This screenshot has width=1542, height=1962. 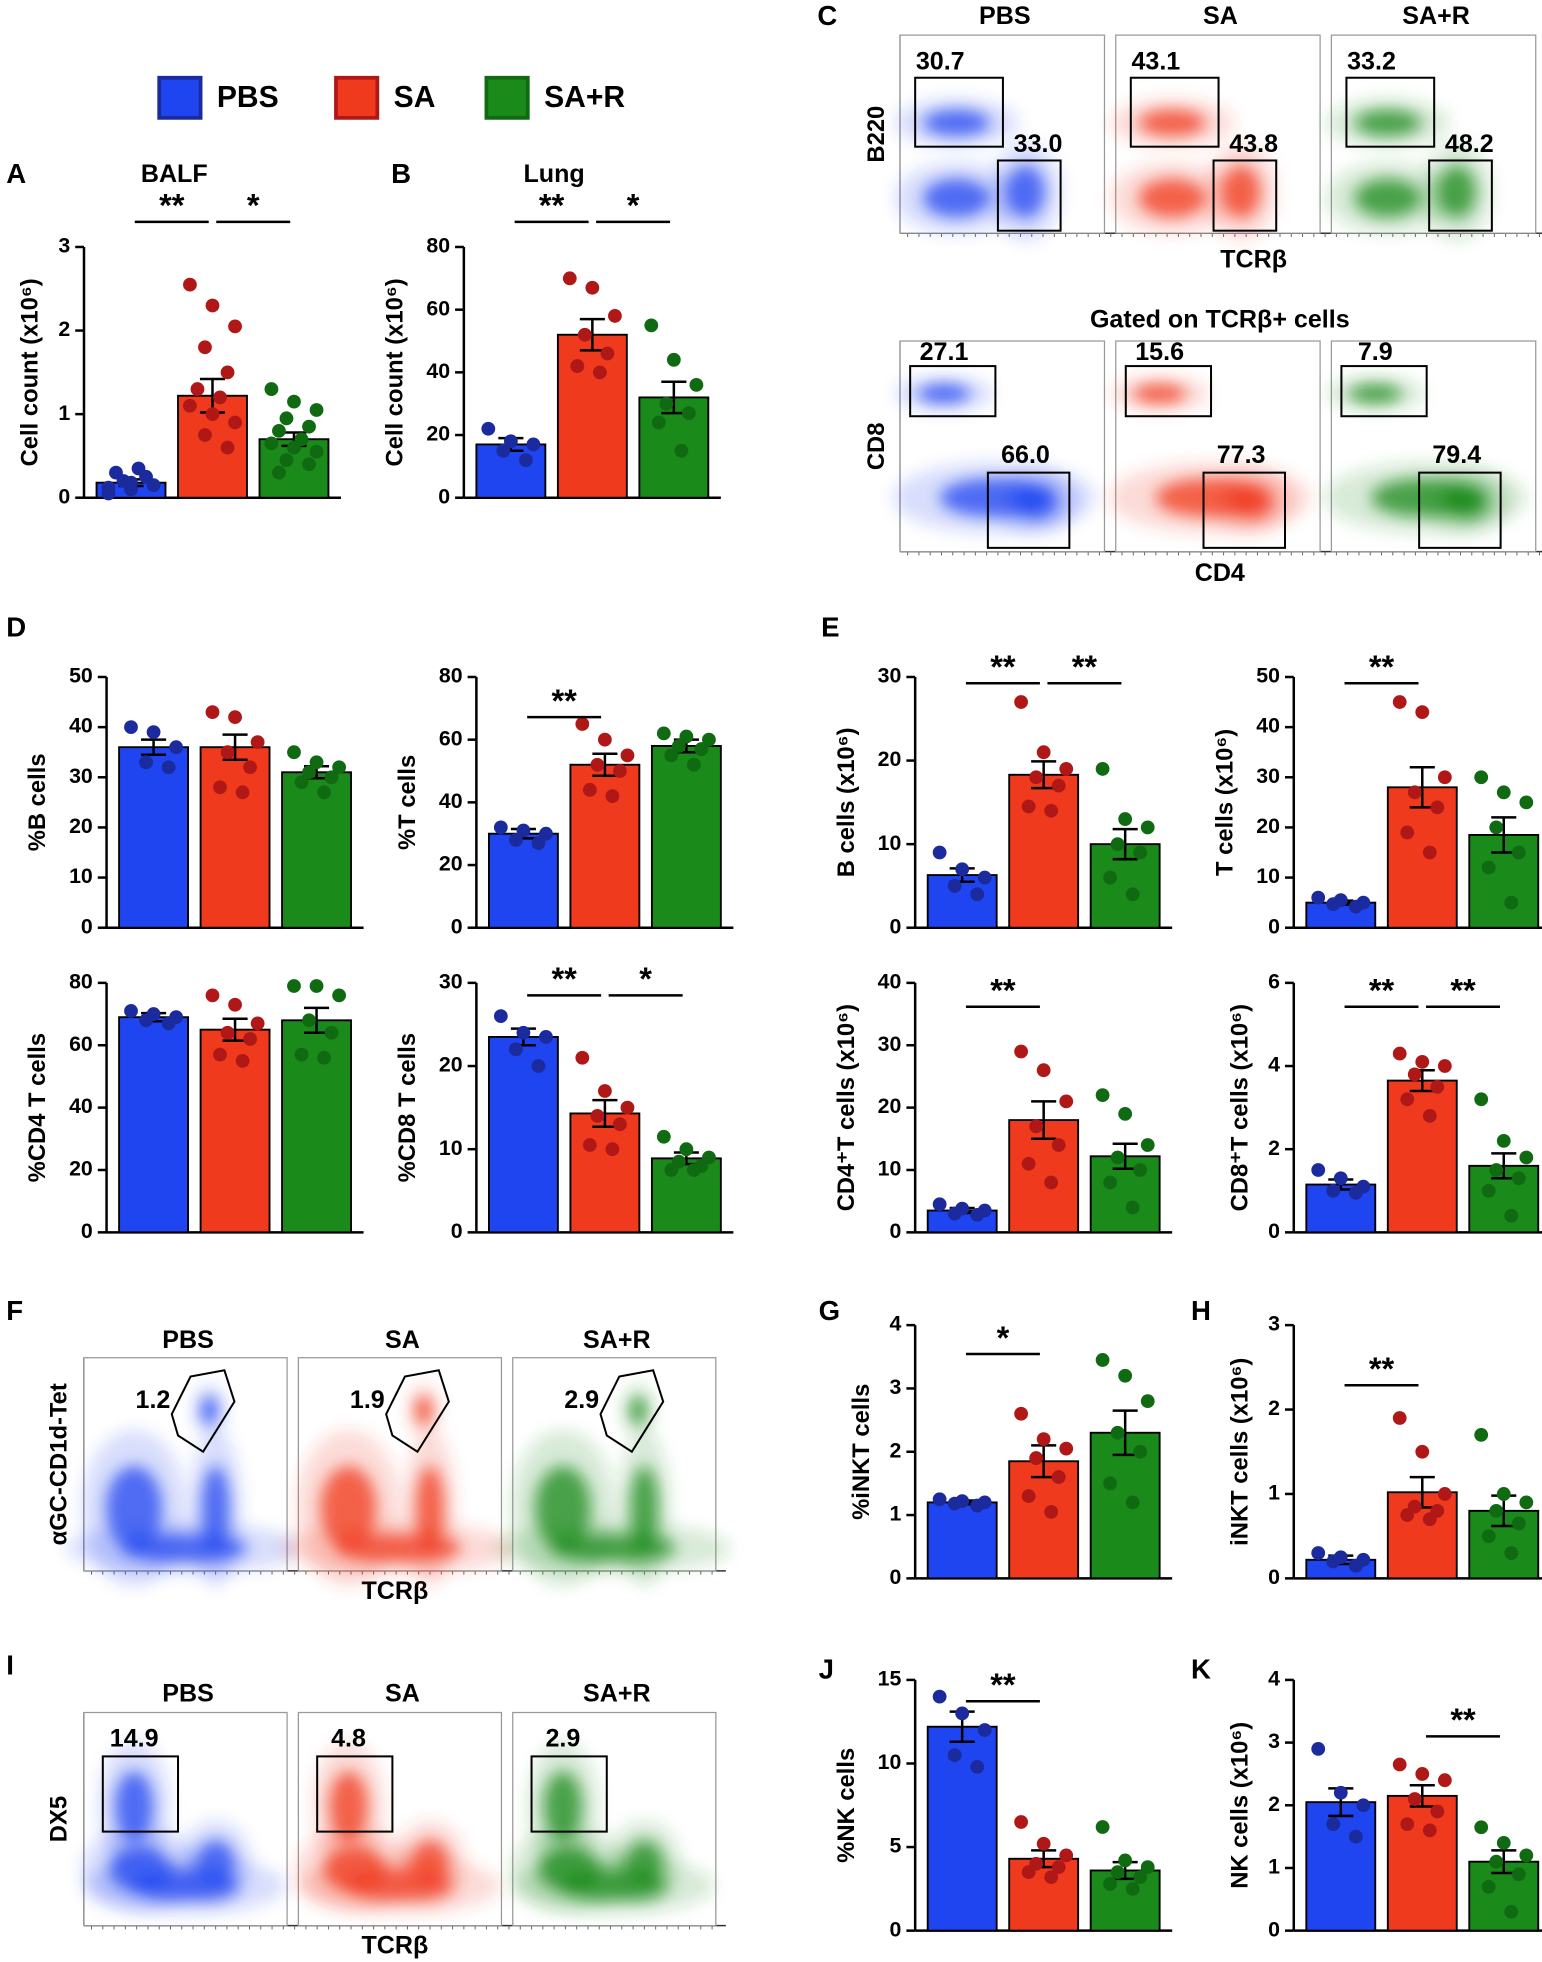 I want to click on y-axis-label: CD8⁺T cells (x10⁶), so click(x=1239, y=1107).